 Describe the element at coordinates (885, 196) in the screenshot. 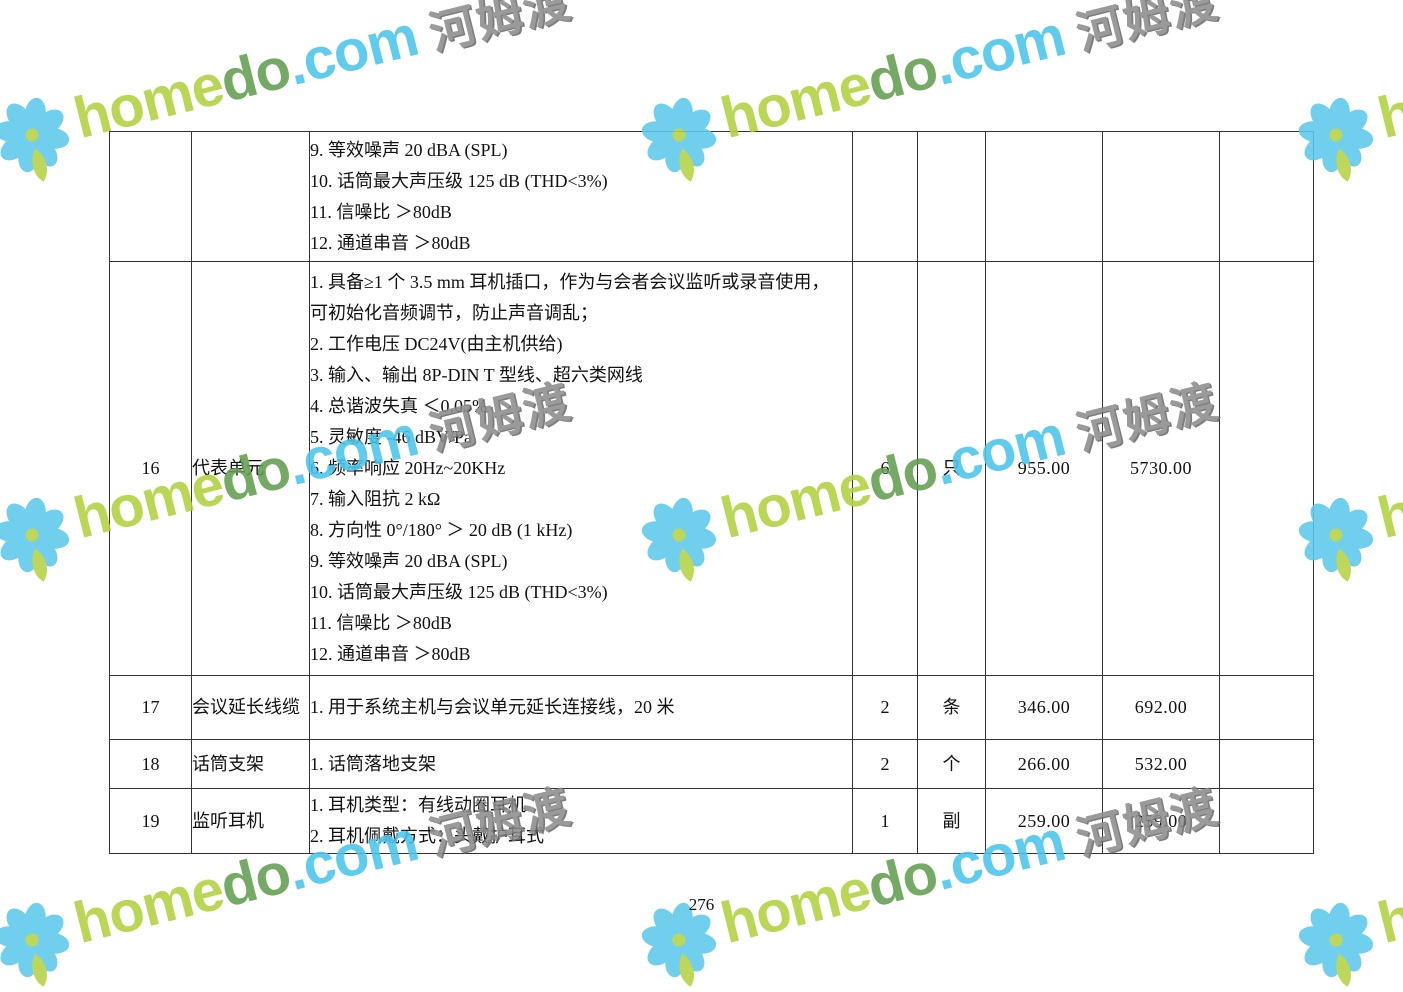

I see `qty-cell` at that location.